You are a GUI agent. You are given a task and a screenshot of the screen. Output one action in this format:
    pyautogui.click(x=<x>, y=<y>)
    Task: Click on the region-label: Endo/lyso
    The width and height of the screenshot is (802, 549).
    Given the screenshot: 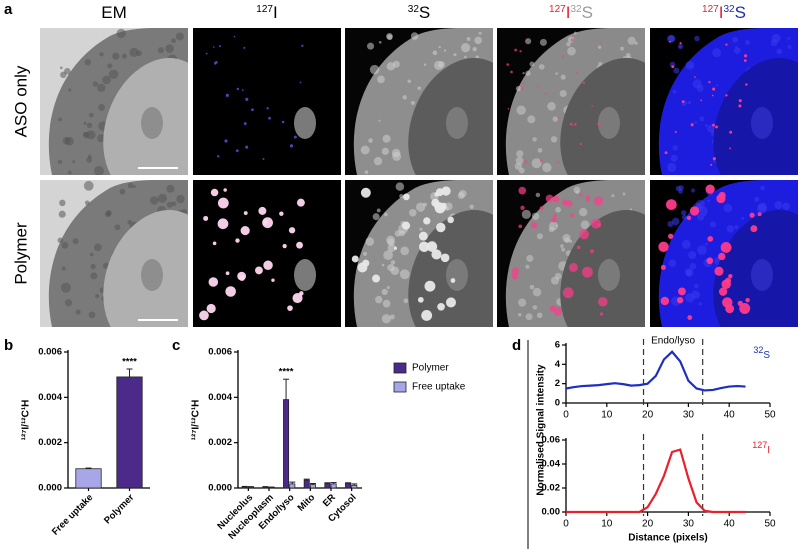 What is the action you would take?
    pyautogui.click(x=673, y=341)
    